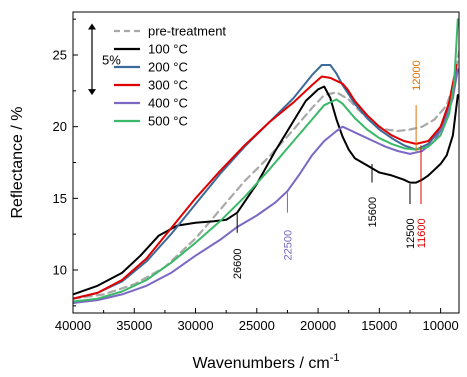 The image size is (467, 377). What do you see at coordinates (257, 325) in the screenshot?
I see `x-tick-label-25000: 25000` at bounding box center [257, 325].